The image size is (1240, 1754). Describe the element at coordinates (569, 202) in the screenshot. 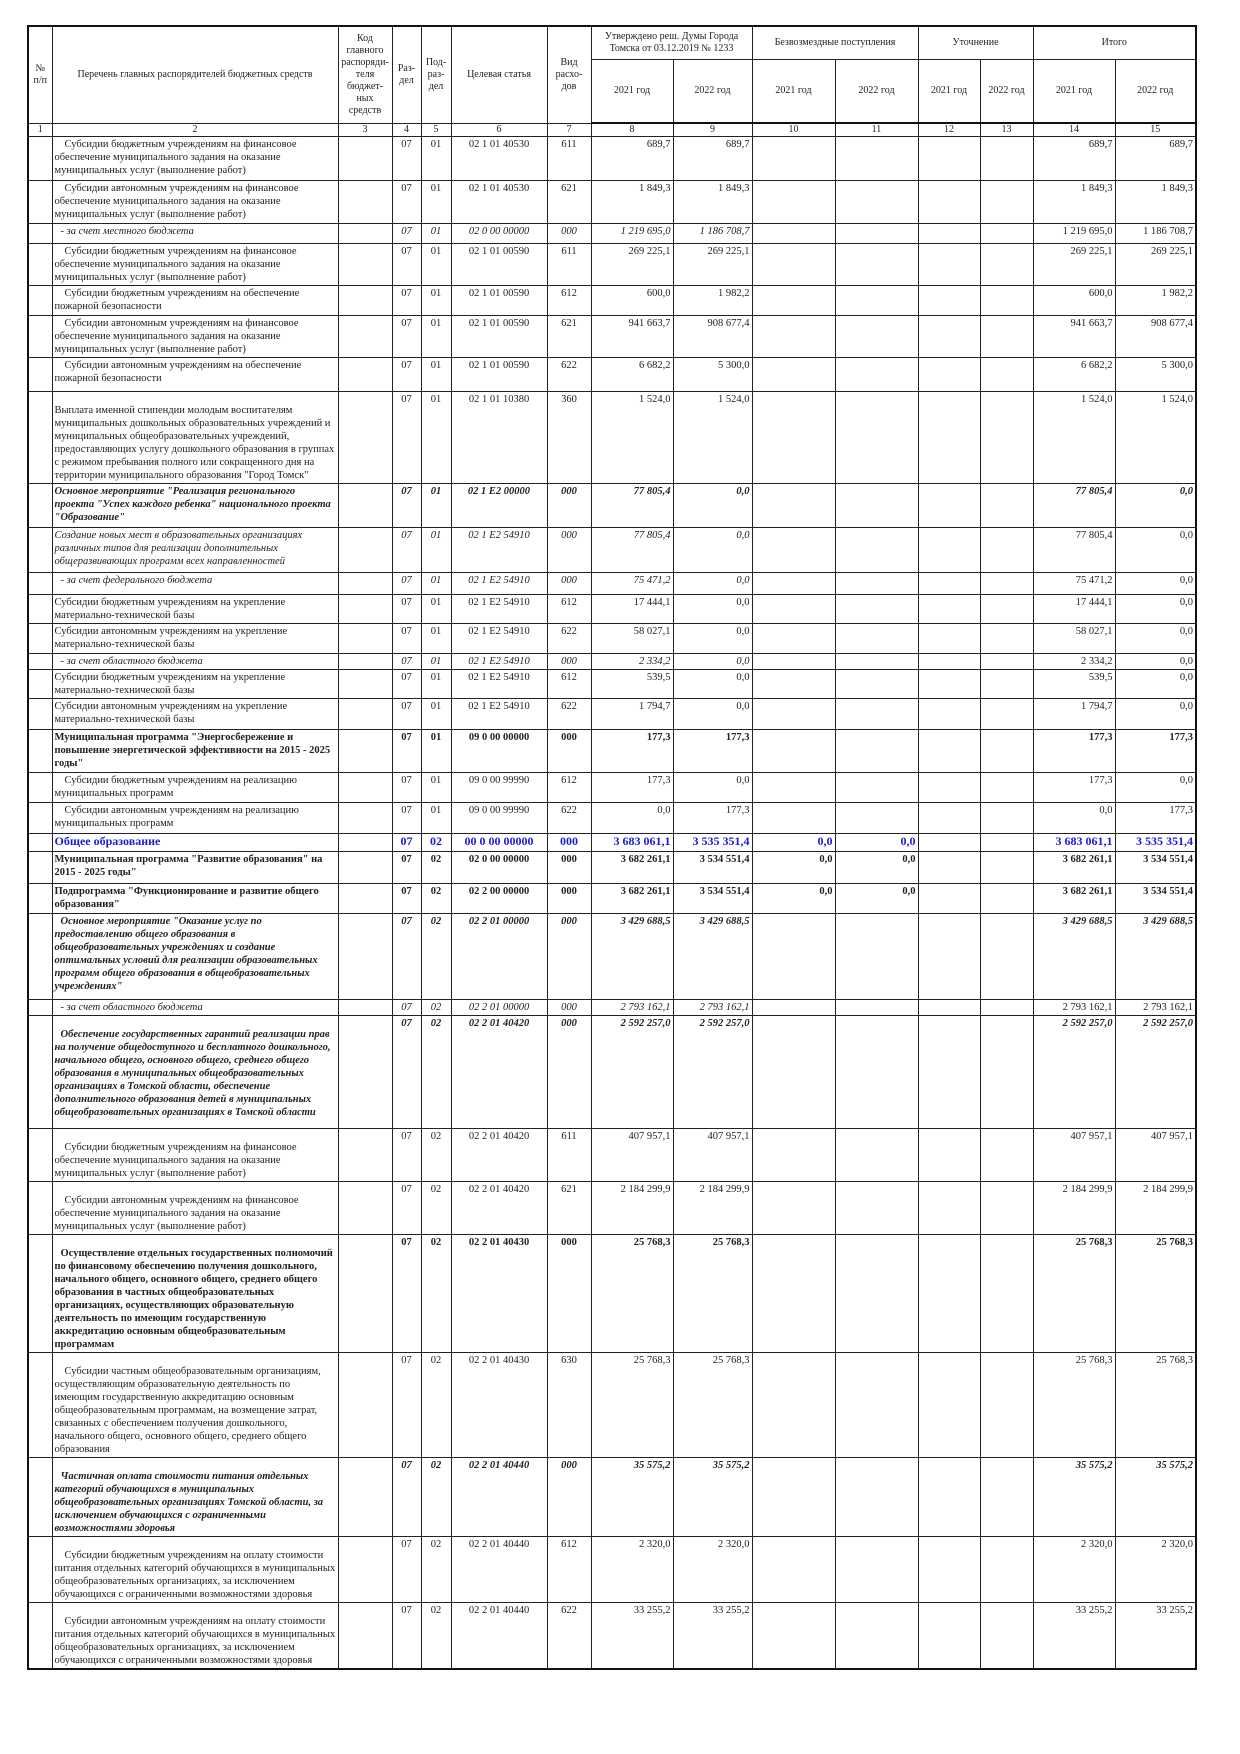

I see `expense-type-cell: 621` at that location.